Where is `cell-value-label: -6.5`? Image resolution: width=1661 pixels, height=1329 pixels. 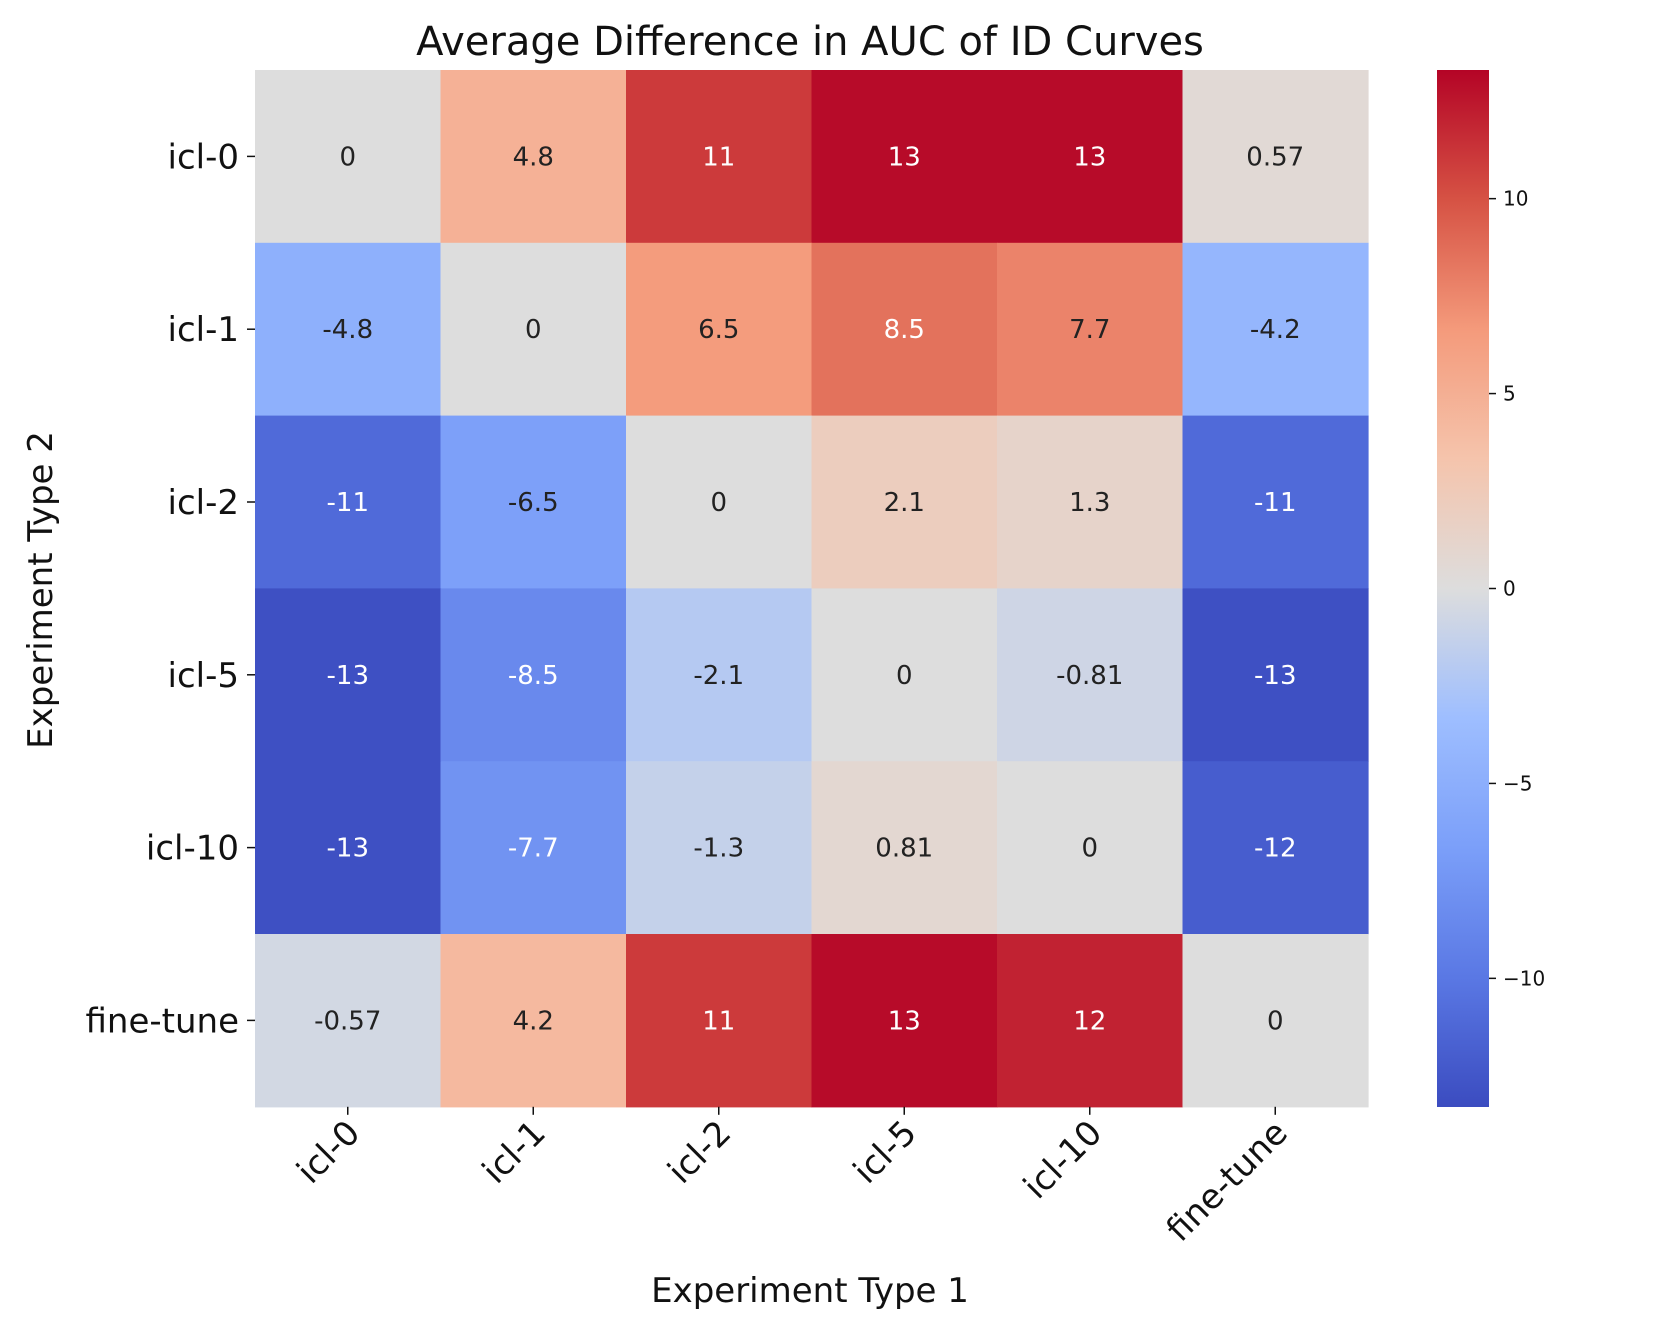 cell-value-label: -6.5 is located at coordinates (533, 503).